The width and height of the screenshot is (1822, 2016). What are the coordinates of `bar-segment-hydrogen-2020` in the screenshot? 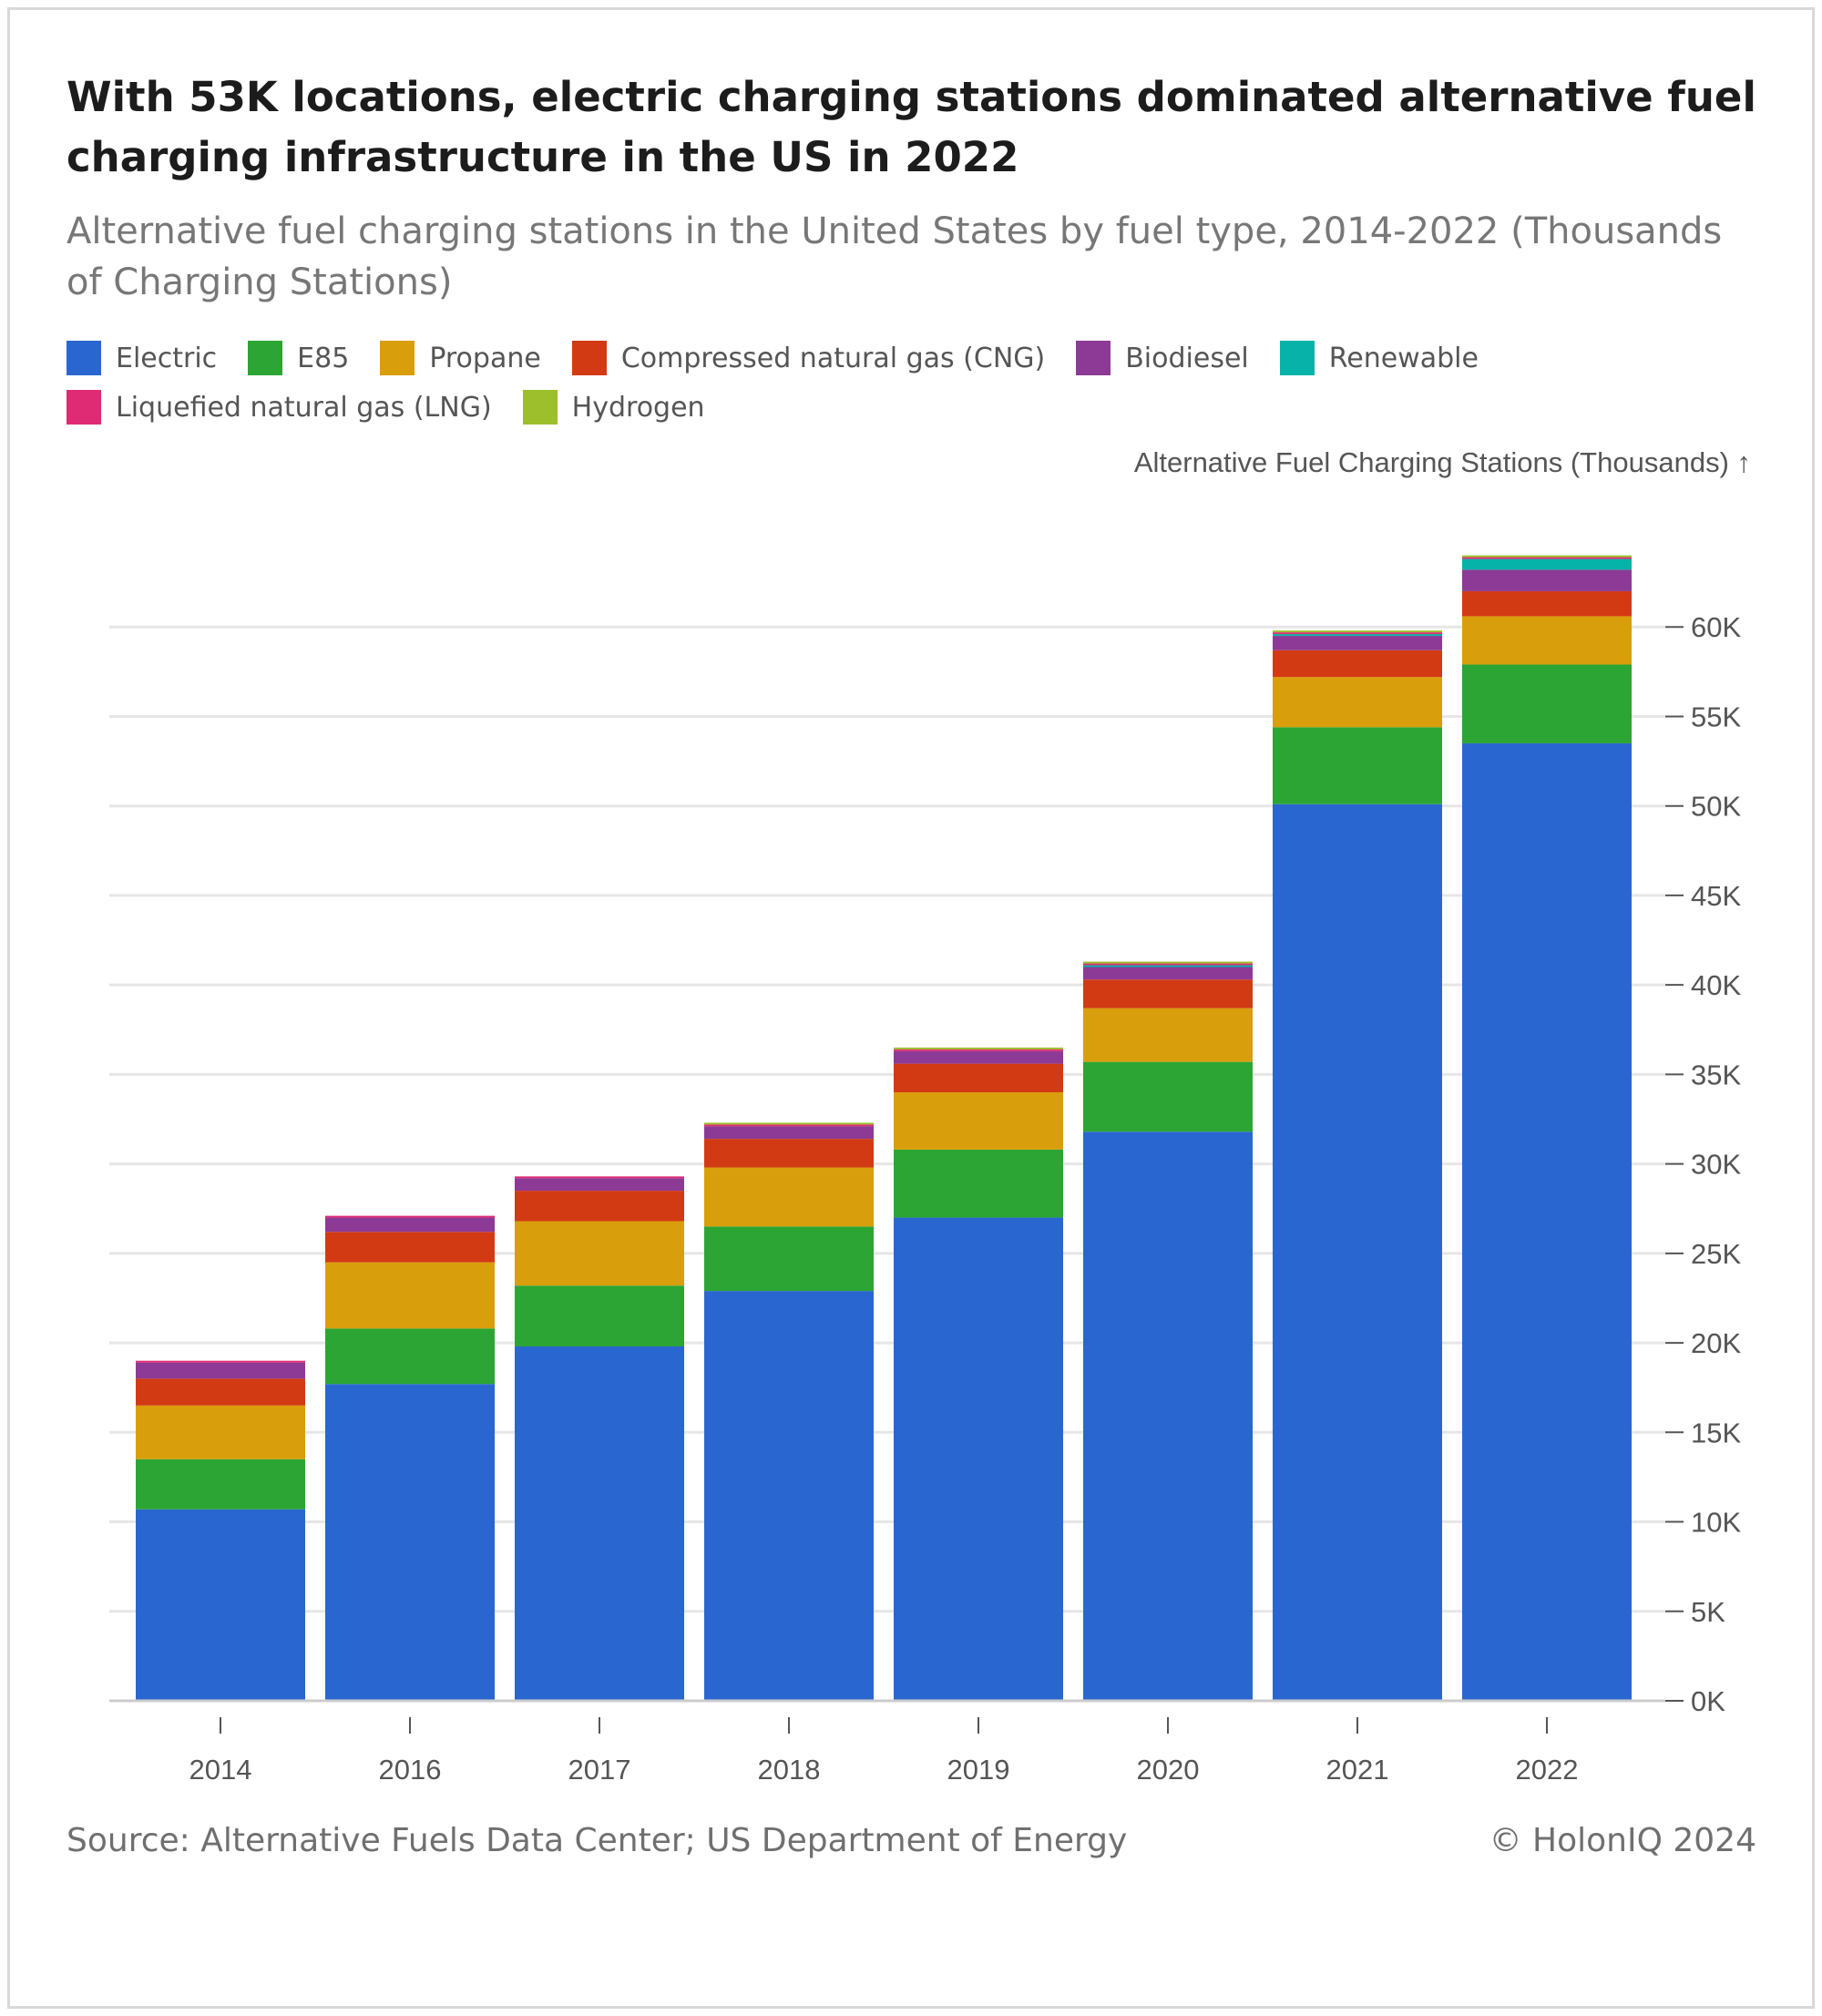 It's located at (1168, 962).